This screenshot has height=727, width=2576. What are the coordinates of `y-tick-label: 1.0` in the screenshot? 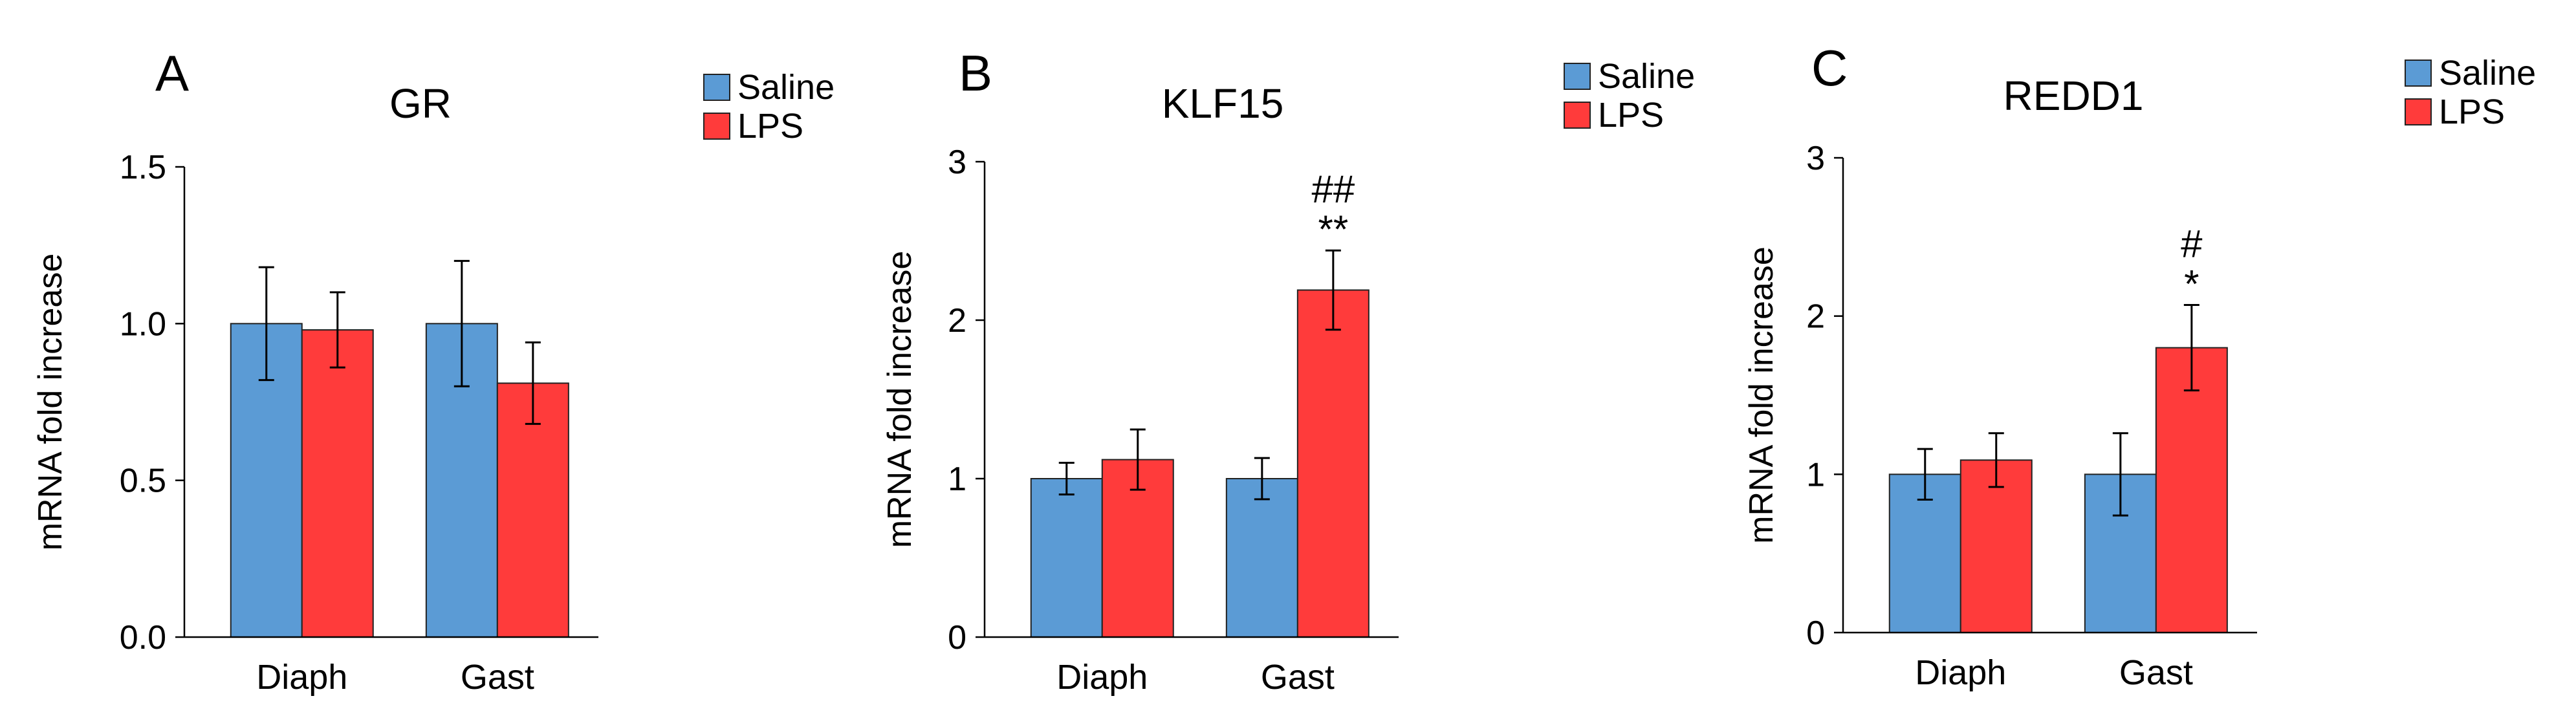 It's located at (143, 324).